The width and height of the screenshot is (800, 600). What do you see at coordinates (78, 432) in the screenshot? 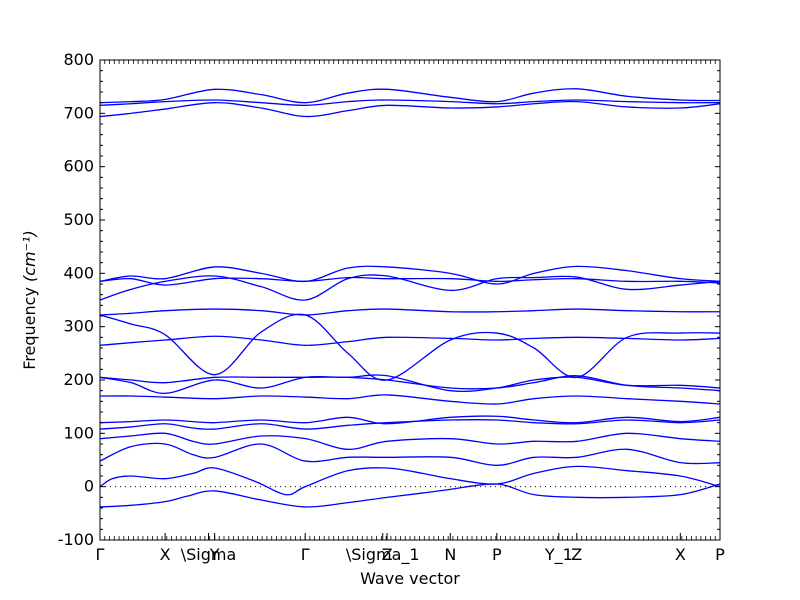
I see `y-tick-label: 100` at bounding box center [78, 432].